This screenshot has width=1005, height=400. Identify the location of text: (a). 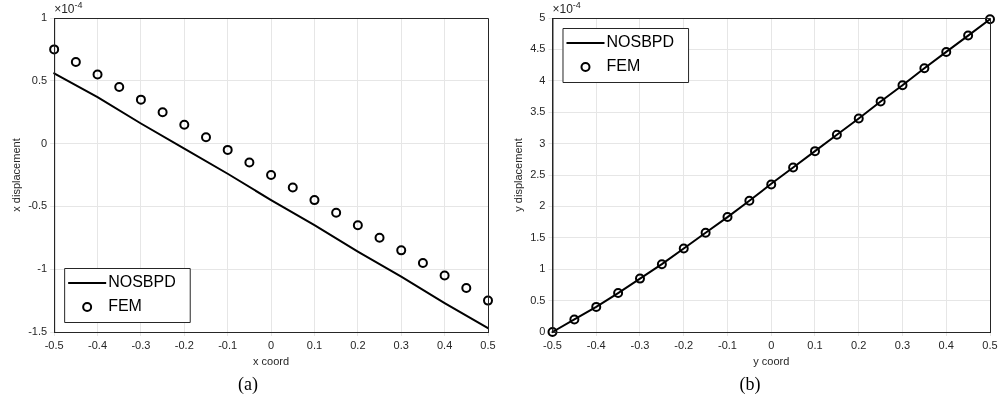
(248, 384).